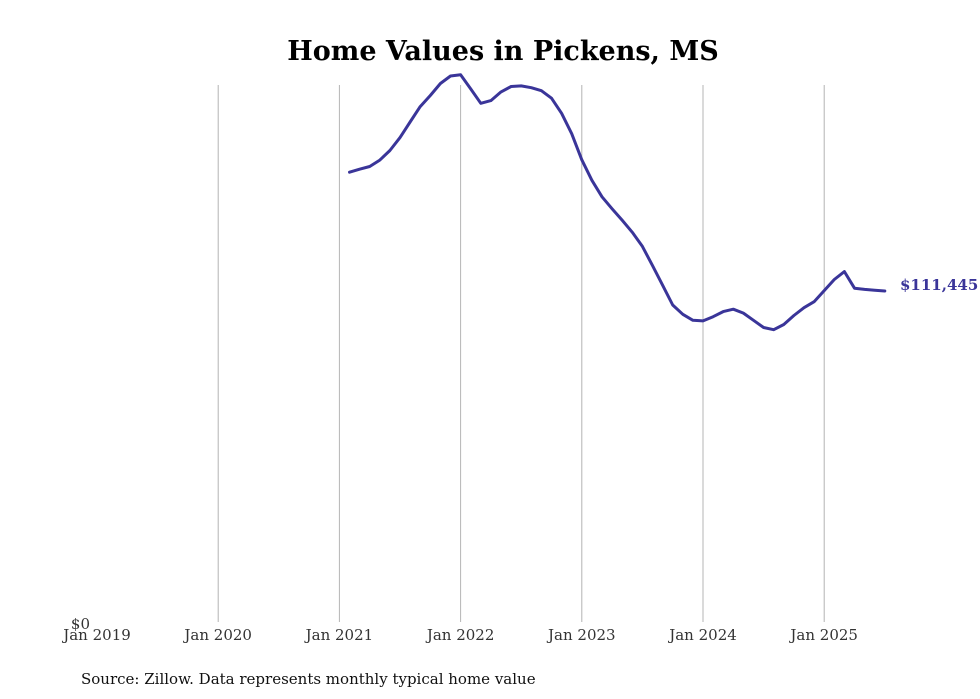  What do you see at coordinates (939, 285) in the screenshot?
I see `last-value-label: $111,445` at bounding box center [939, 285].